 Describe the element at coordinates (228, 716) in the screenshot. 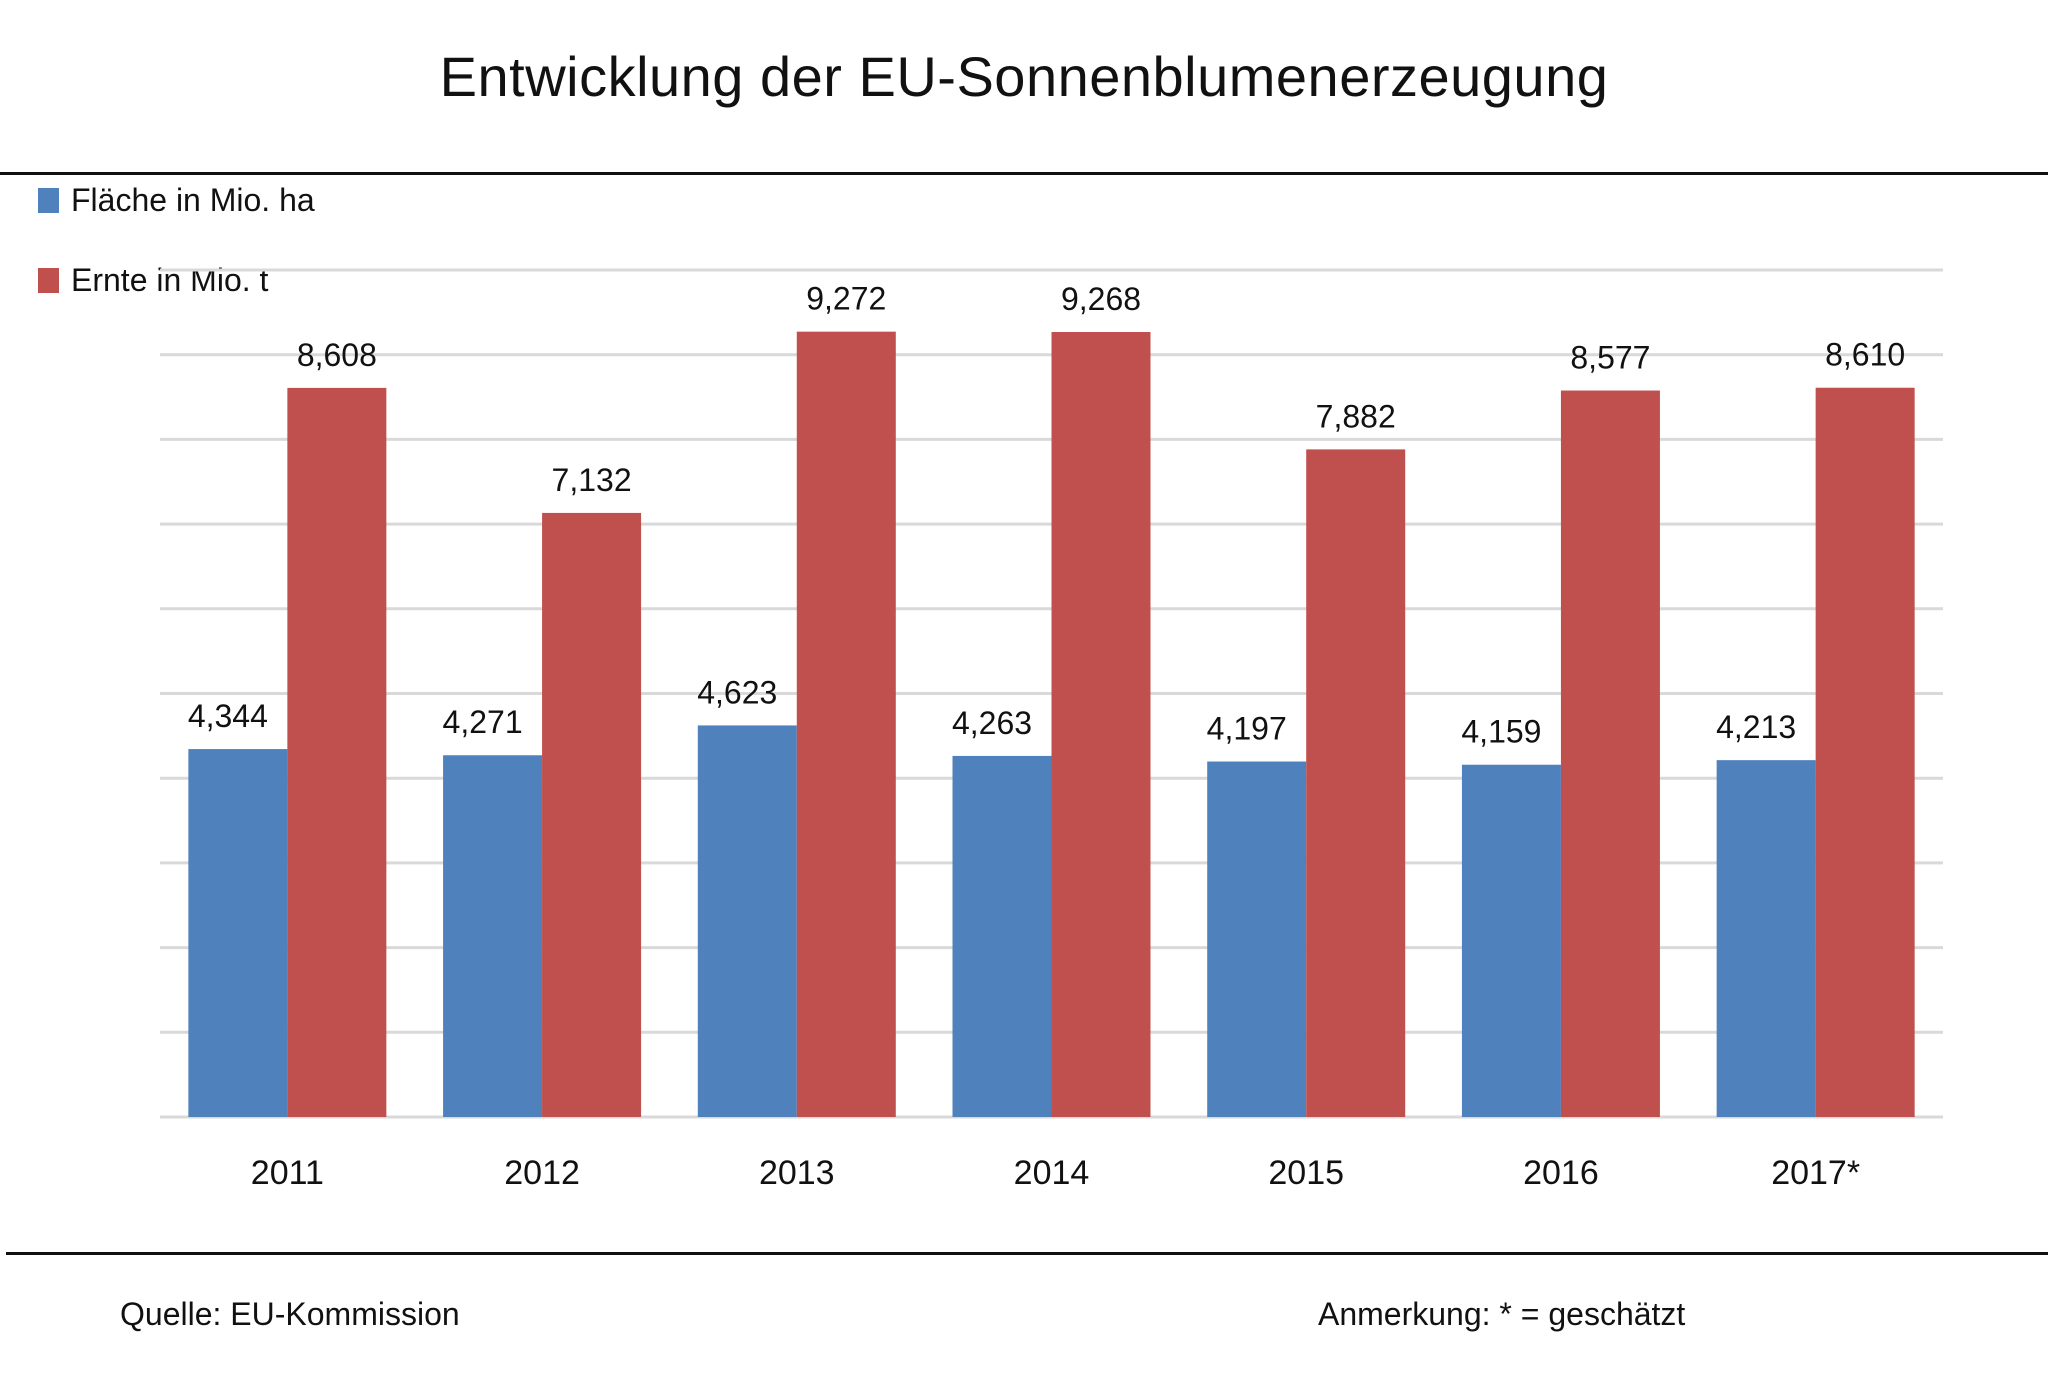

I see `data-label-flaeche: 4,344` at that location.